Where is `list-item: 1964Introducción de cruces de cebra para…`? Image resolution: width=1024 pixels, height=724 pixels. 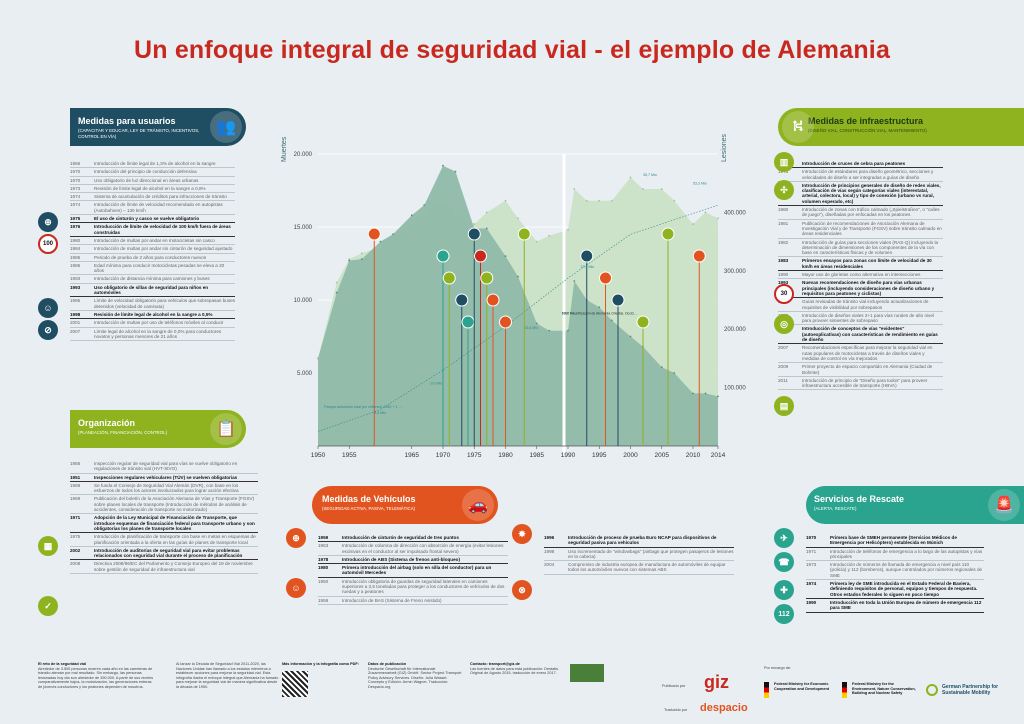
list-item: 1964Introducción de cruces de cebra para… is located at coordinates (860, 164).